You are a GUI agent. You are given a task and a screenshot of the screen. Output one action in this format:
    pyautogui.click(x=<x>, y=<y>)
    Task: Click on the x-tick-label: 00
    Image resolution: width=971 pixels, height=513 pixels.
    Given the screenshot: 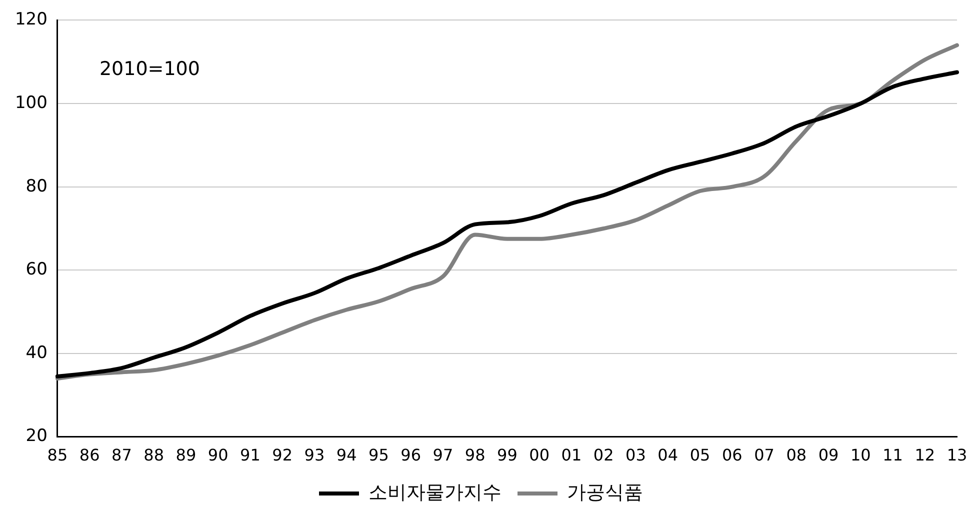 What is the action you would take?
    pyautogui.click(x=539, y=455)
    